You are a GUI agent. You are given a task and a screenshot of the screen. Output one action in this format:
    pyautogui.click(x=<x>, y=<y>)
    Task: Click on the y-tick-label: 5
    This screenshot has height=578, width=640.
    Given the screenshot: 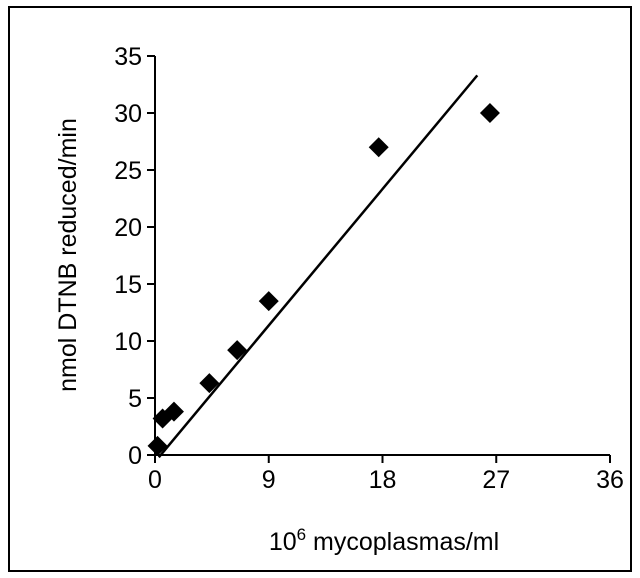 What is the action you would take?
    pyautogui.click(x=135, y=399)
    